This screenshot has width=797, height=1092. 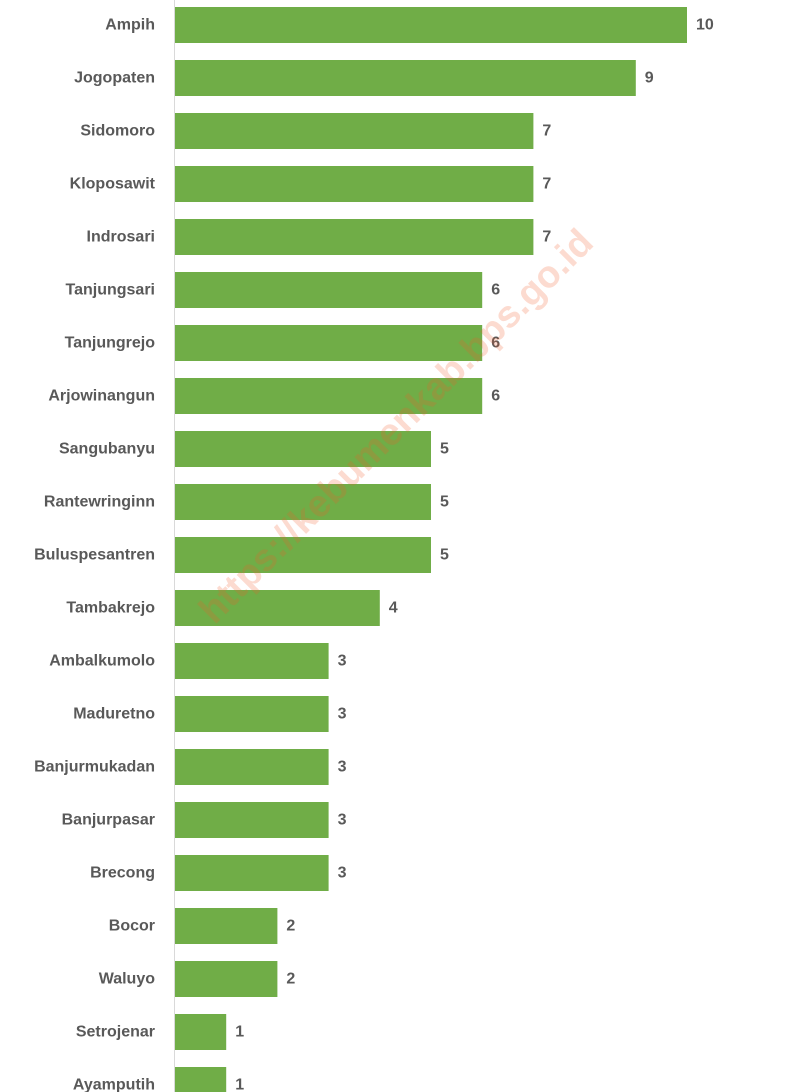 I want to click on bar-rantewringinn, so click(x=303, y=502).